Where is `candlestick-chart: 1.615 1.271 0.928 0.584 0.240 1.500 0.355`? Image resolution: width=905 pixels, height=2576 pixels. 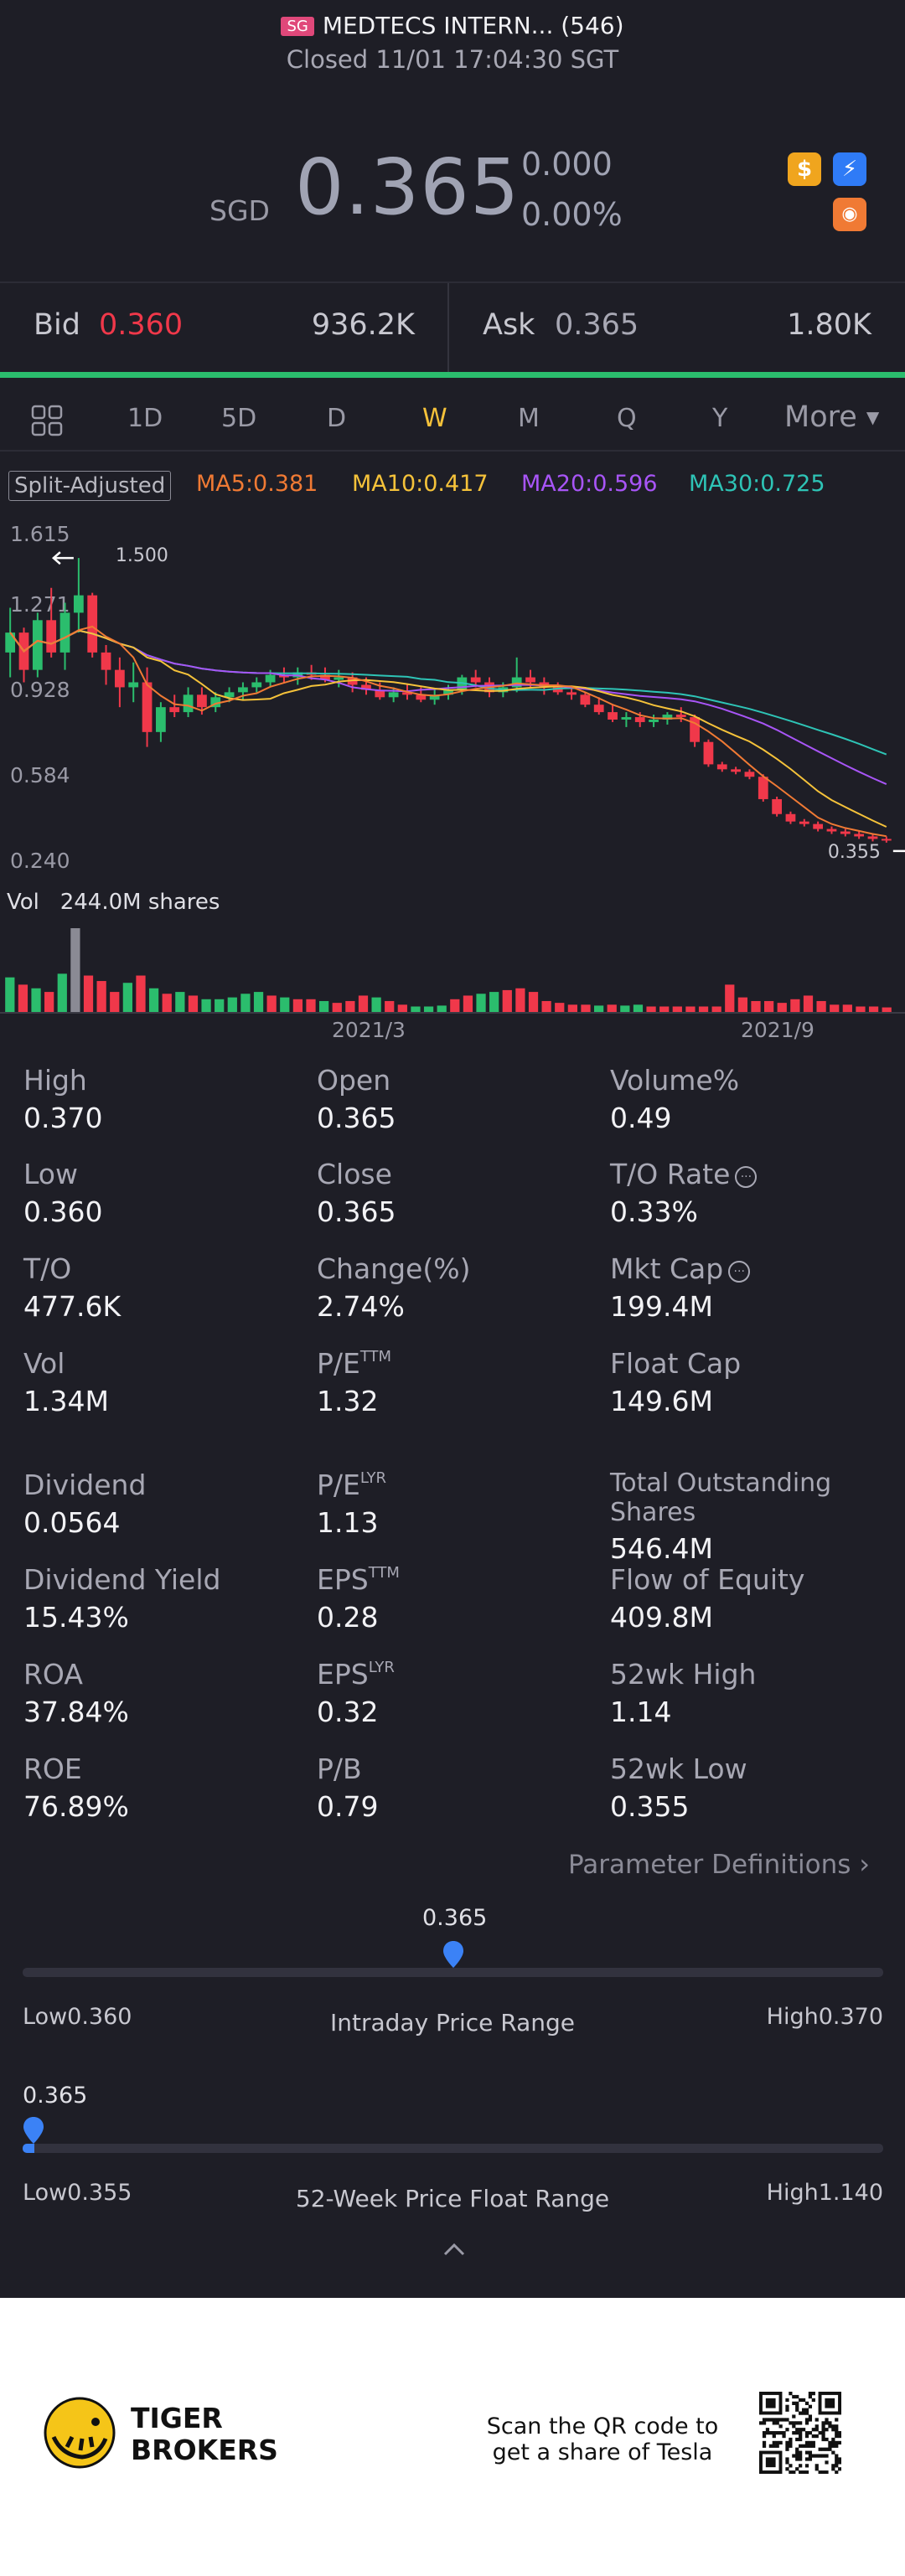
candlestick-chart: 1.615 1.271 0.928 0.584 0.240 1.500 0.355 is located at coordinates (452, 699).